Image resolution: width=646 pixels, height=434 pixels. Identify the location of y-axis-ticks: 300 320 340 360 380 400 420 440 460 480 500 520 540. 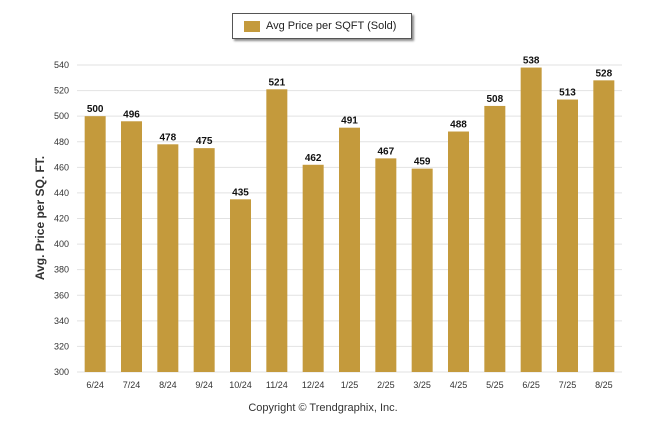
(61, 218).